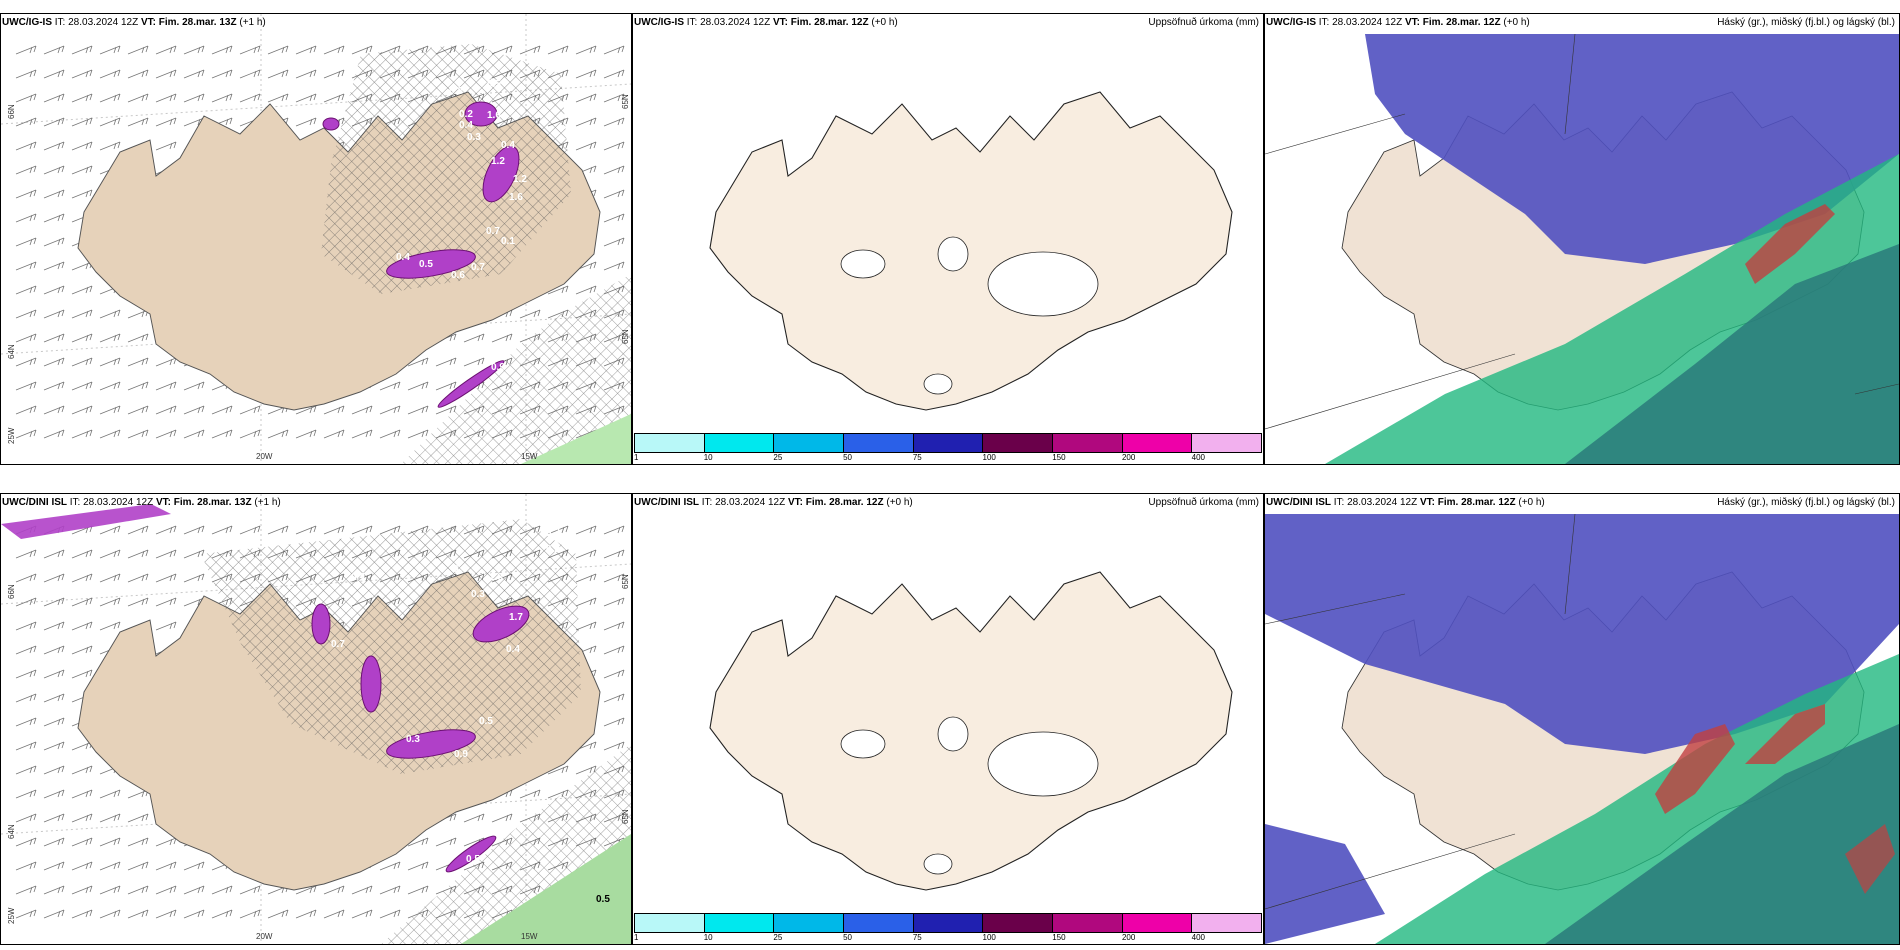 Image resolution: width=1900 pixels, height=950 pixels. I want to click on precip-value: 1.6, so click(494, 115).